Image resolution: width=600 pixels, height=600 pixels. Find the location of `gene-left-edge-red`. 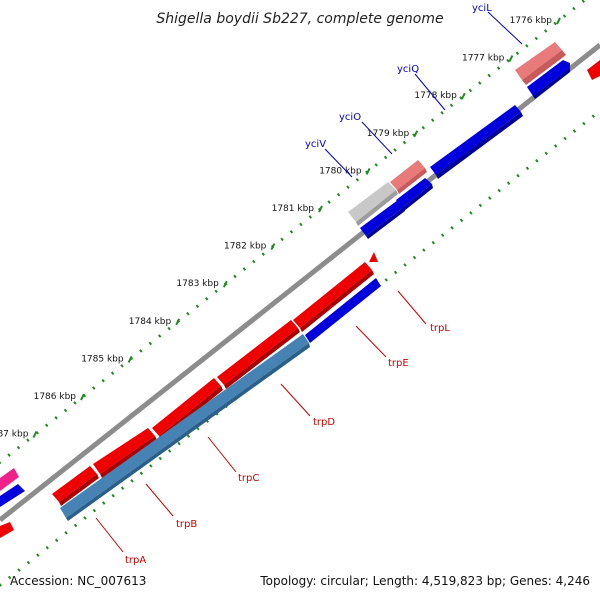

gene-left-edge-red is located at coordinates (7, 530).